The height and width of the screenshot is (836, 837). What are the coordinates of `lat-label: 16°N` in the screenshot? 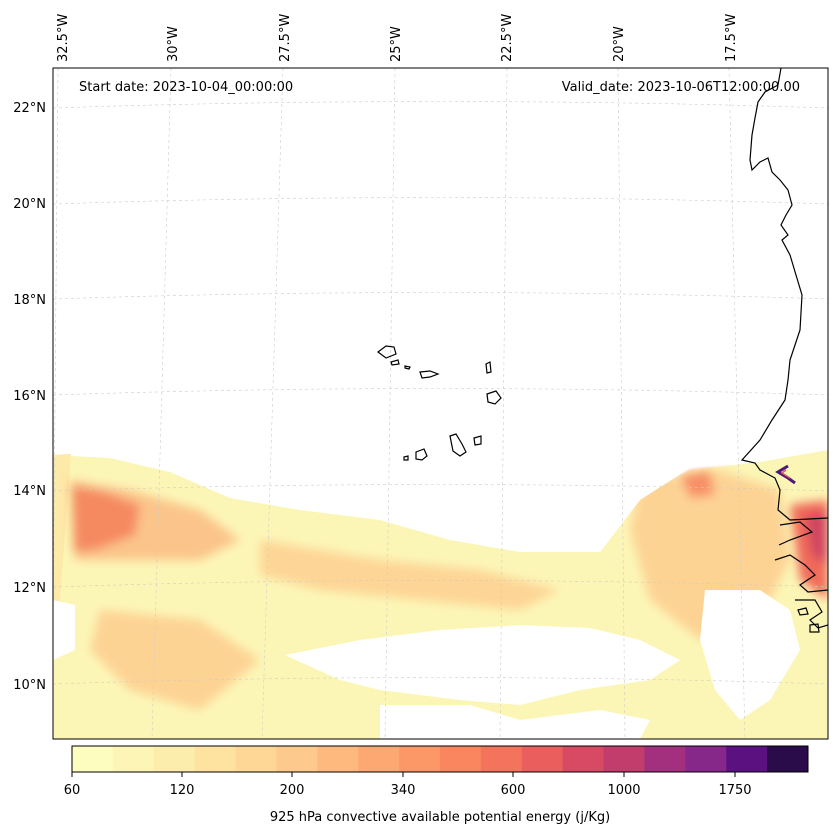 It's located at (29, 396).